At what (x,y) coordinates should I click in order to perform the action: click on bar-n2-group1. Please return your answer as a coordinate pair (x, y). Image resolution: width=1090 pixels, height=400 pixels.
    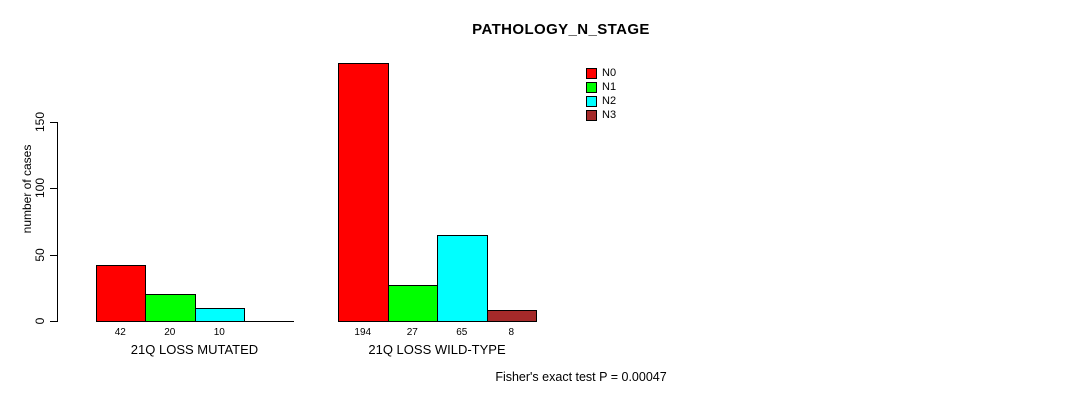
    Looking at the image, I should click on (219, 315).